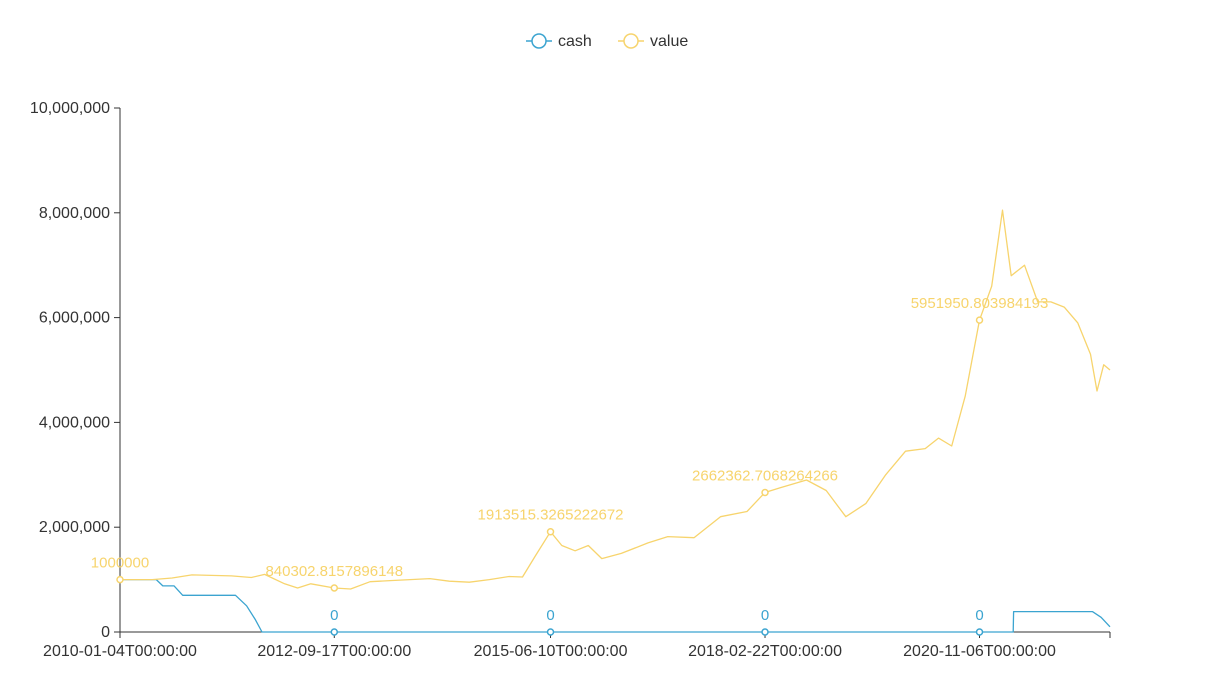  What do you see at coordinates (120, 651) in the screenshot?
I see `x-tick-label: 2010-01-04T00:00:00` at bounding box center [120, 651].